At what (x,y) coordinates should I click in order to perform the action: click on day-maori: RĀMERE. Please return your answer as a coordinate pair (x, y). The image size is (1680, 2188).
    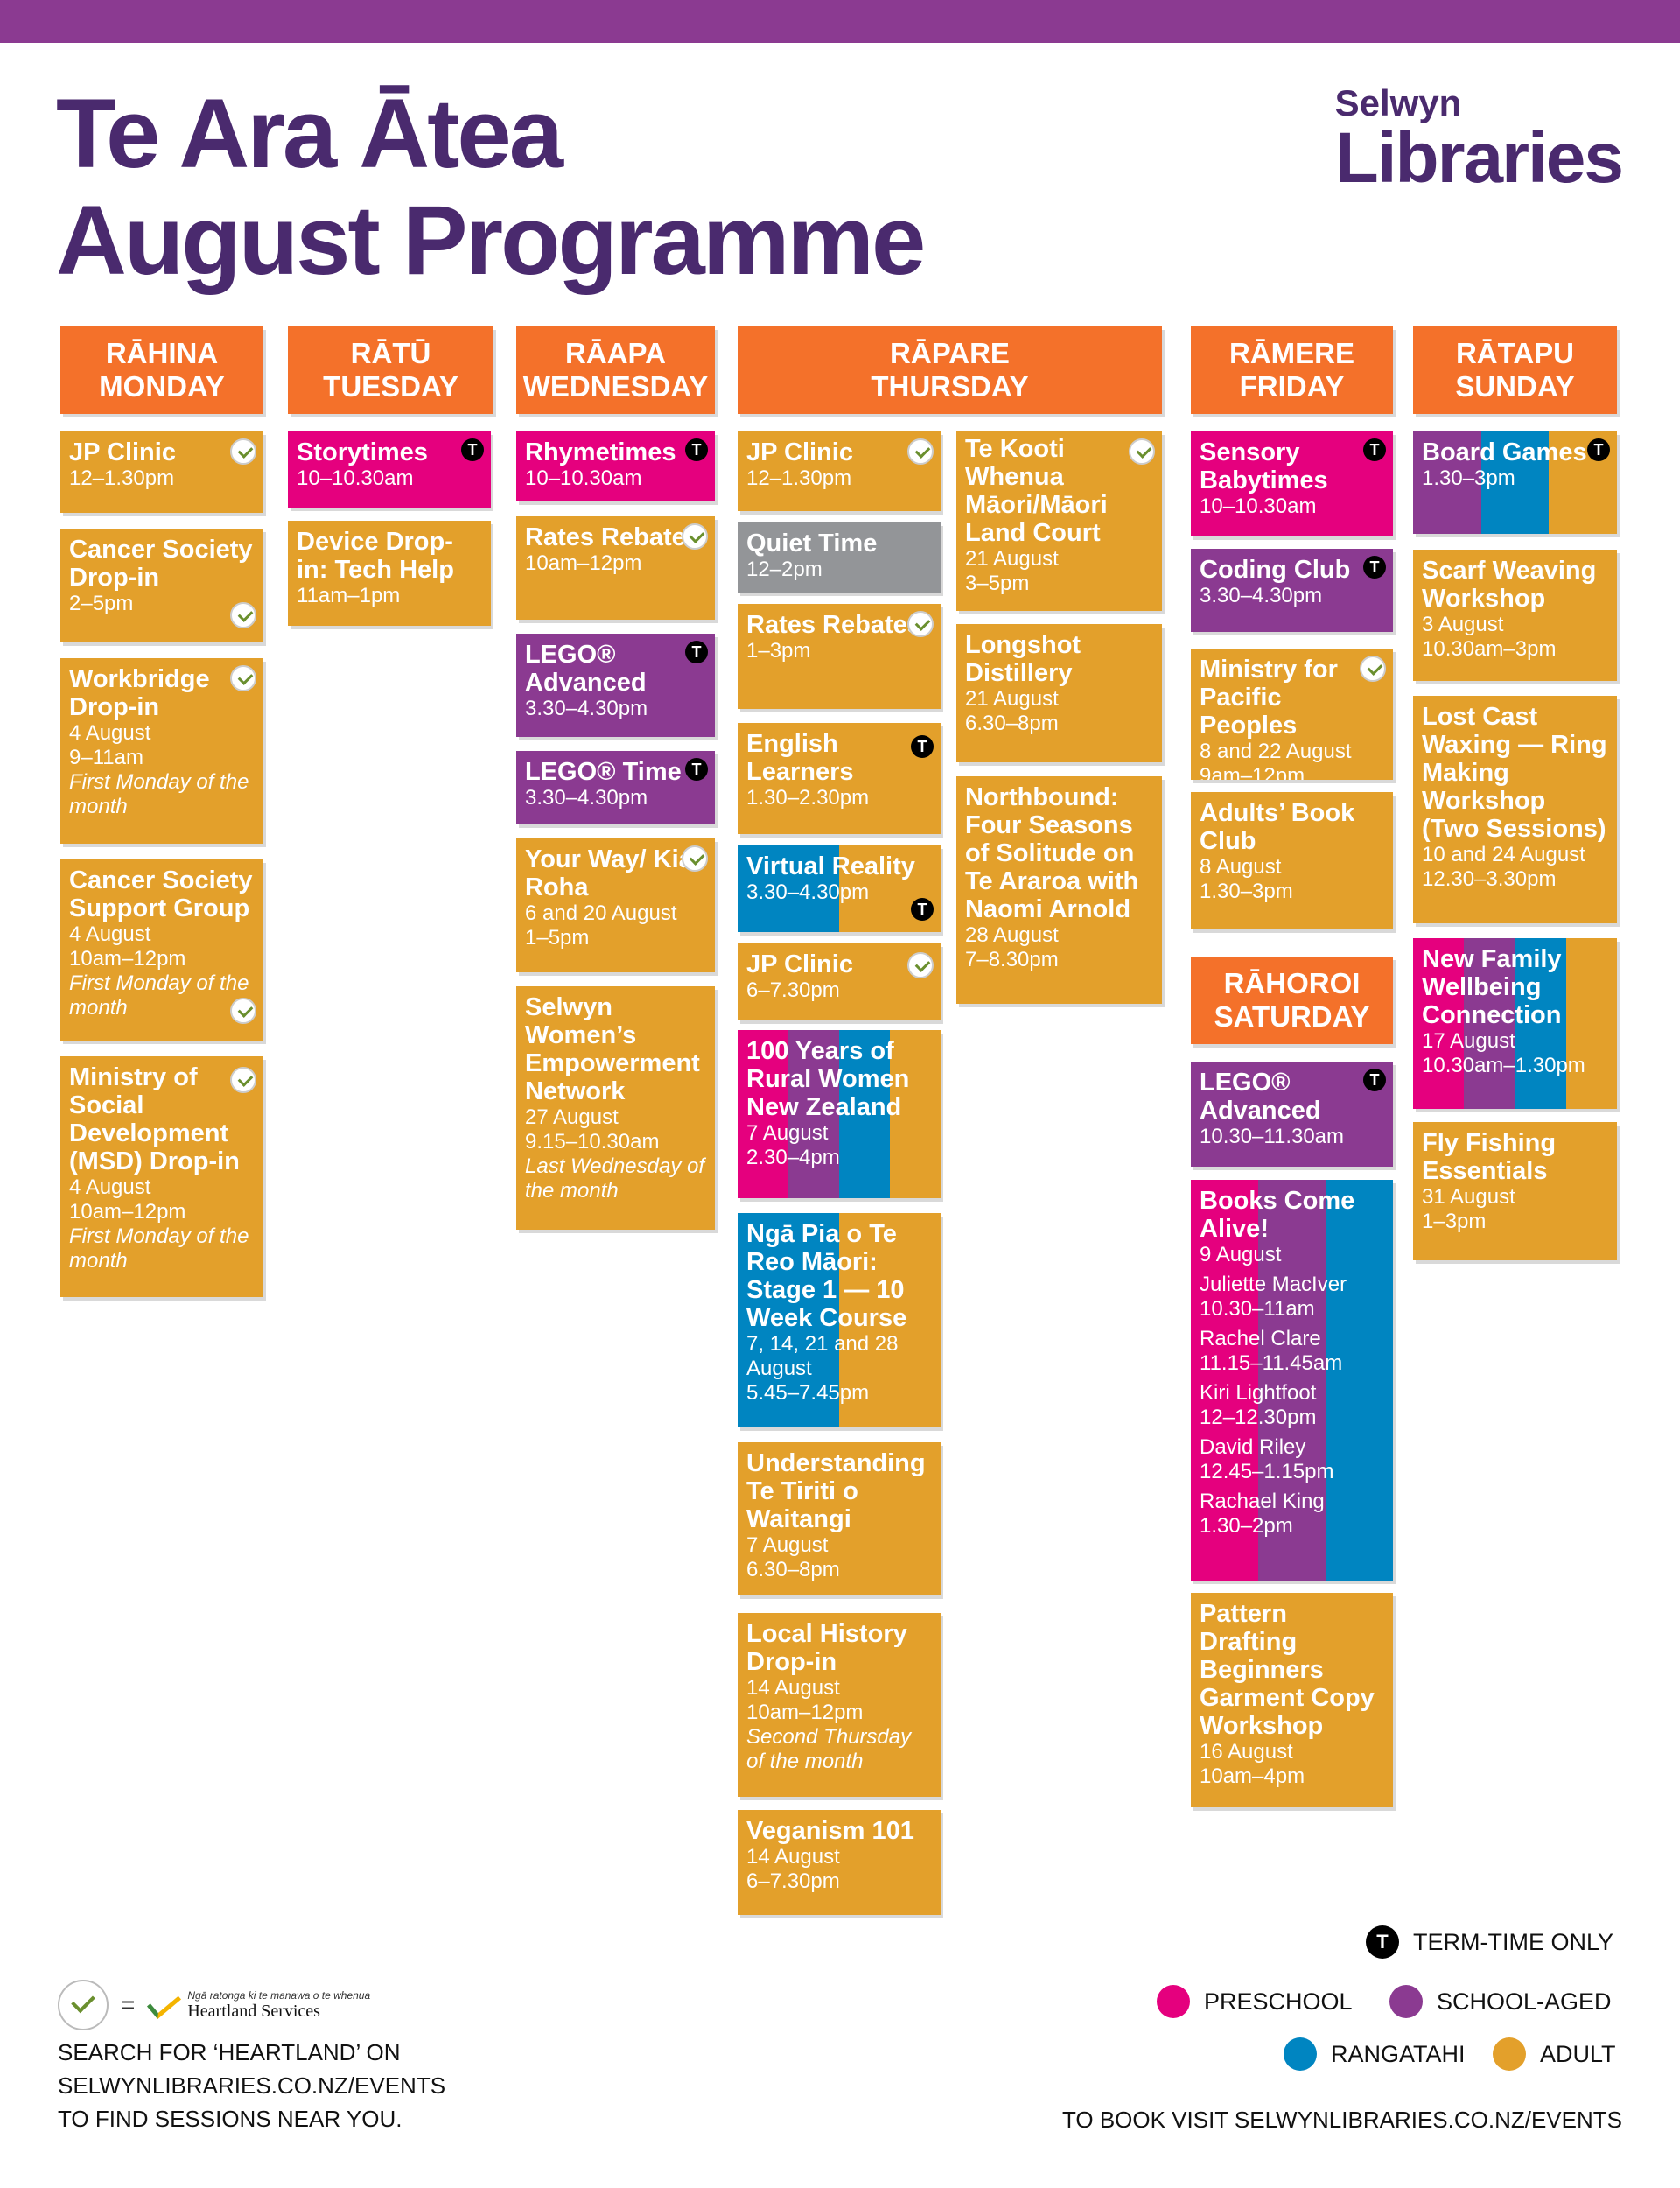
    Looking at the image, I should click on (1291, 353).